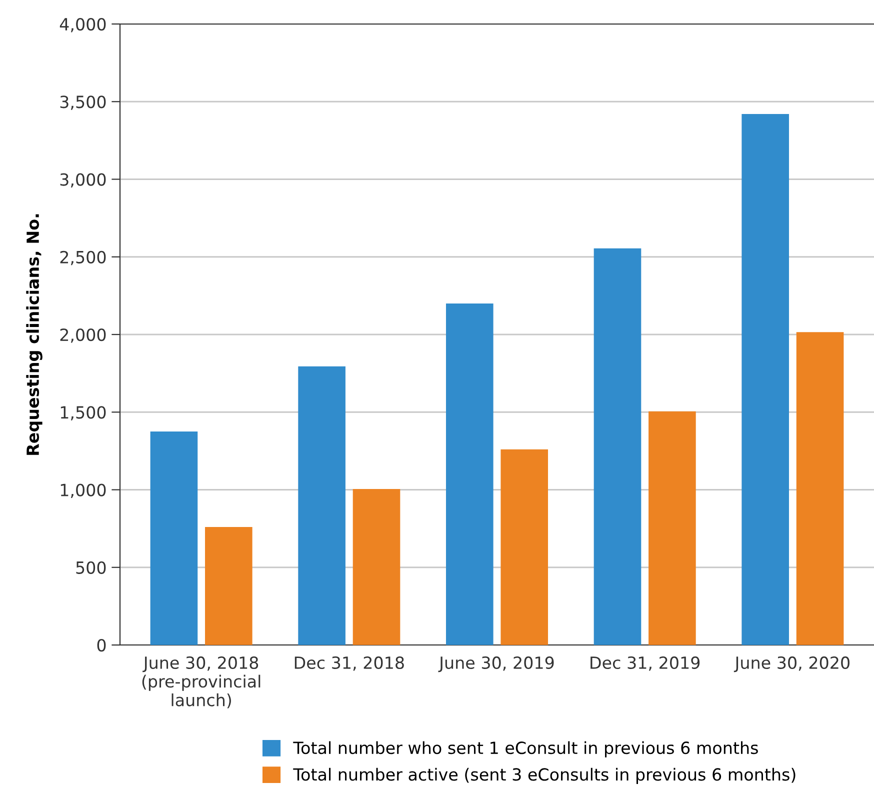 Image resolution: width=874 pixels, height=789 pixels. What do you see at coordinates (525, 749) in the screenshot?
I see `legend-label: Total number who sent 1 eConsult in previous 6 months` at bounding box center [525, 749].